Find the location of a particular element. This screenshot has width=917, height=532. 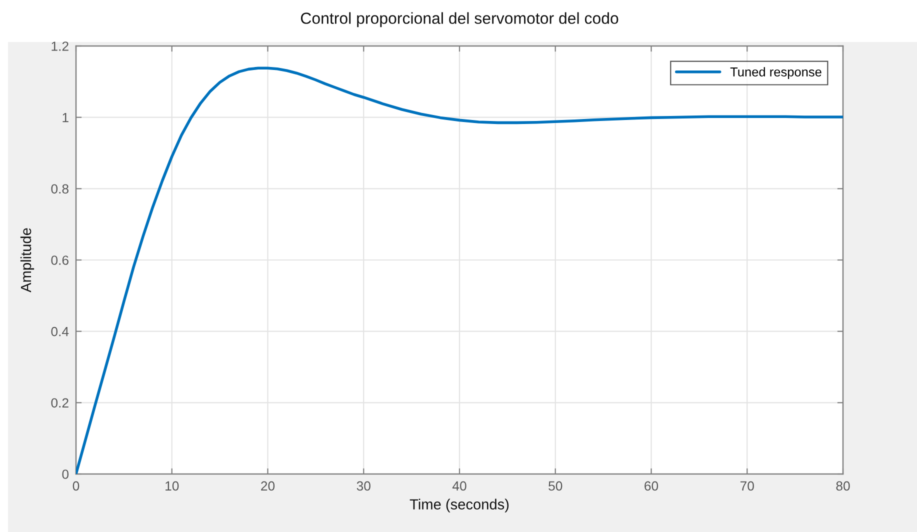

y-tick-label: 1.2 is located at coordinates (60, 46).